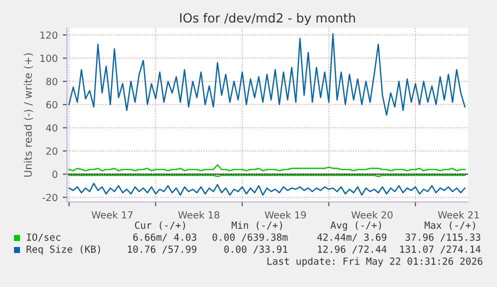 This screenshot has width=497, height=287. I want to click on text: 42.44m/ 3.69, so click(351, 237).